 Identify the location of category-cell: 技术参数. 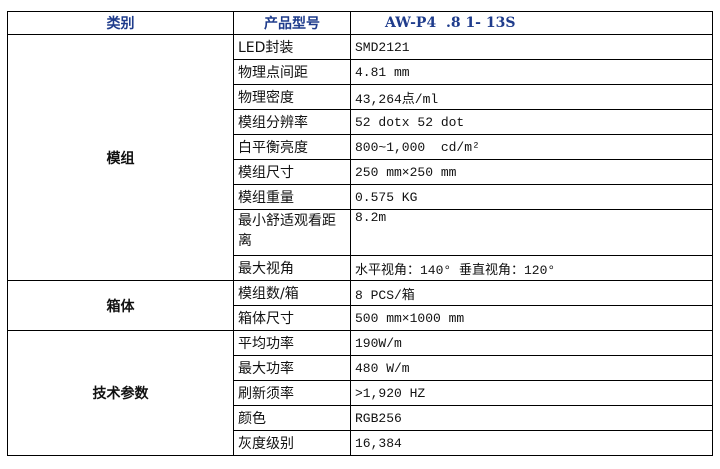
(120, 393).